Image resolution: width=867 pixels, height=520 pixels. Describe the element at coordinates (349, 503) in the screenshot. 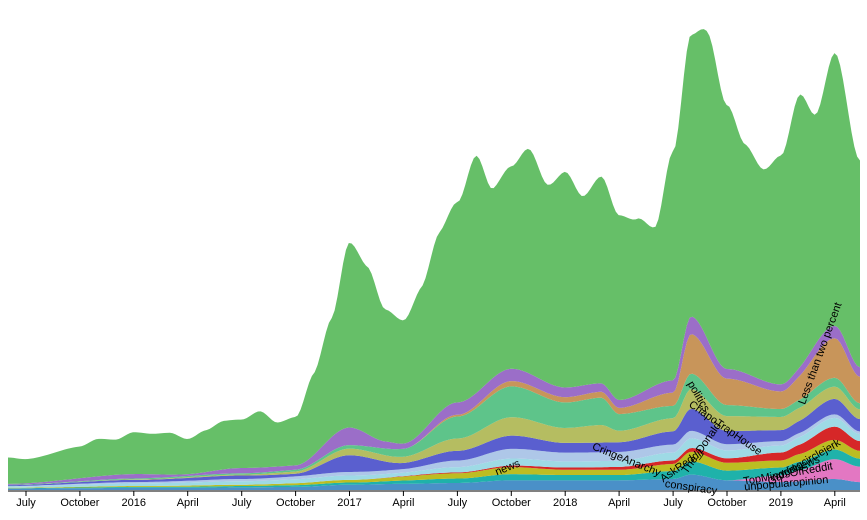

I see `x-tick-label: 2017` at that location.